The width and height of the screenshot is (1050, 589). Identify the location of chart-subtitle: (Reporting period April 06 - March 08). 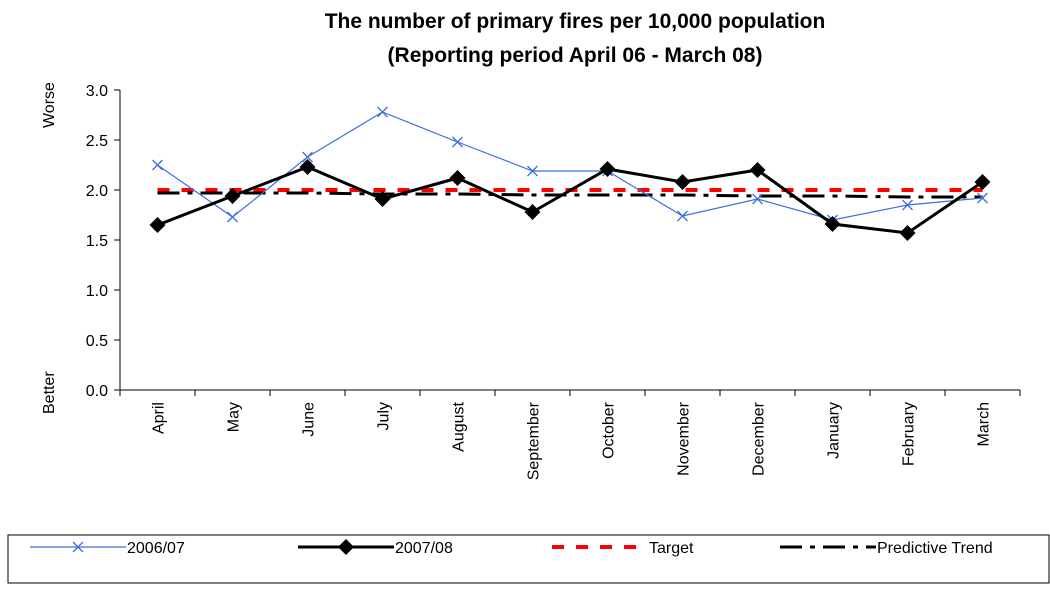
(575, 55).